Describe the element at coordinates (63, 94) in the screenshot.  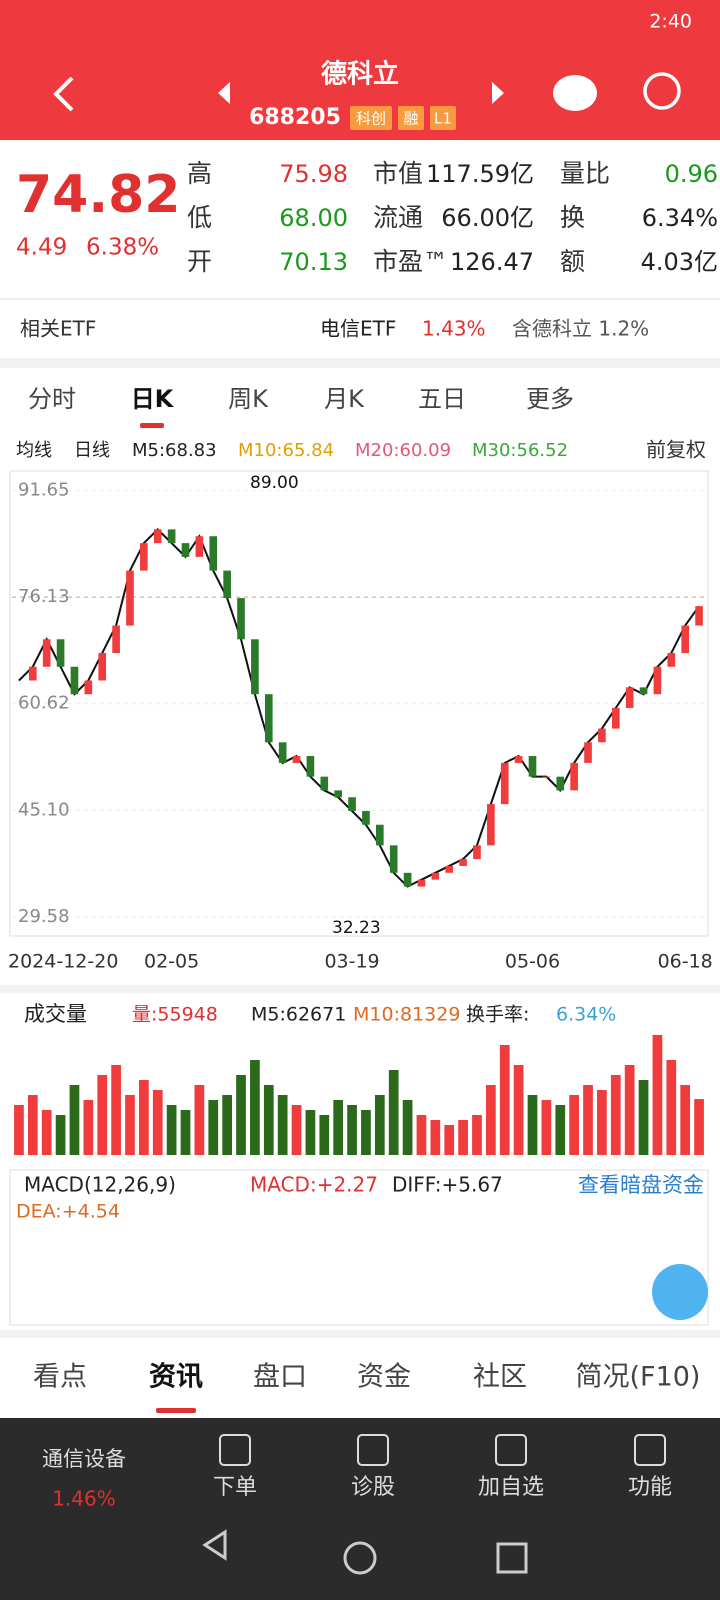
I see `back-button` at that location.